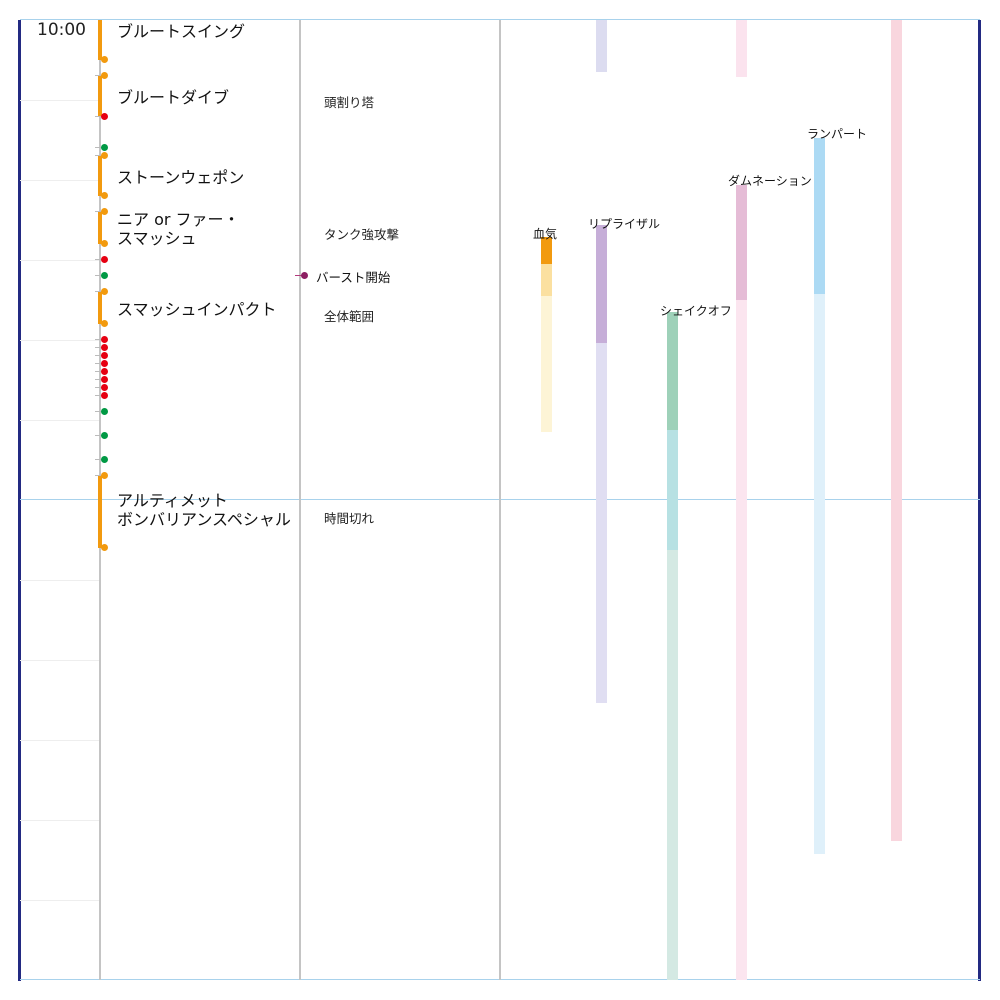 Image resolution: width=1000 pixels, height=1000 pixels. Describe the element at coordinates (837, 134) in the screenshot. I see `buff-label: ランパート` at that location.